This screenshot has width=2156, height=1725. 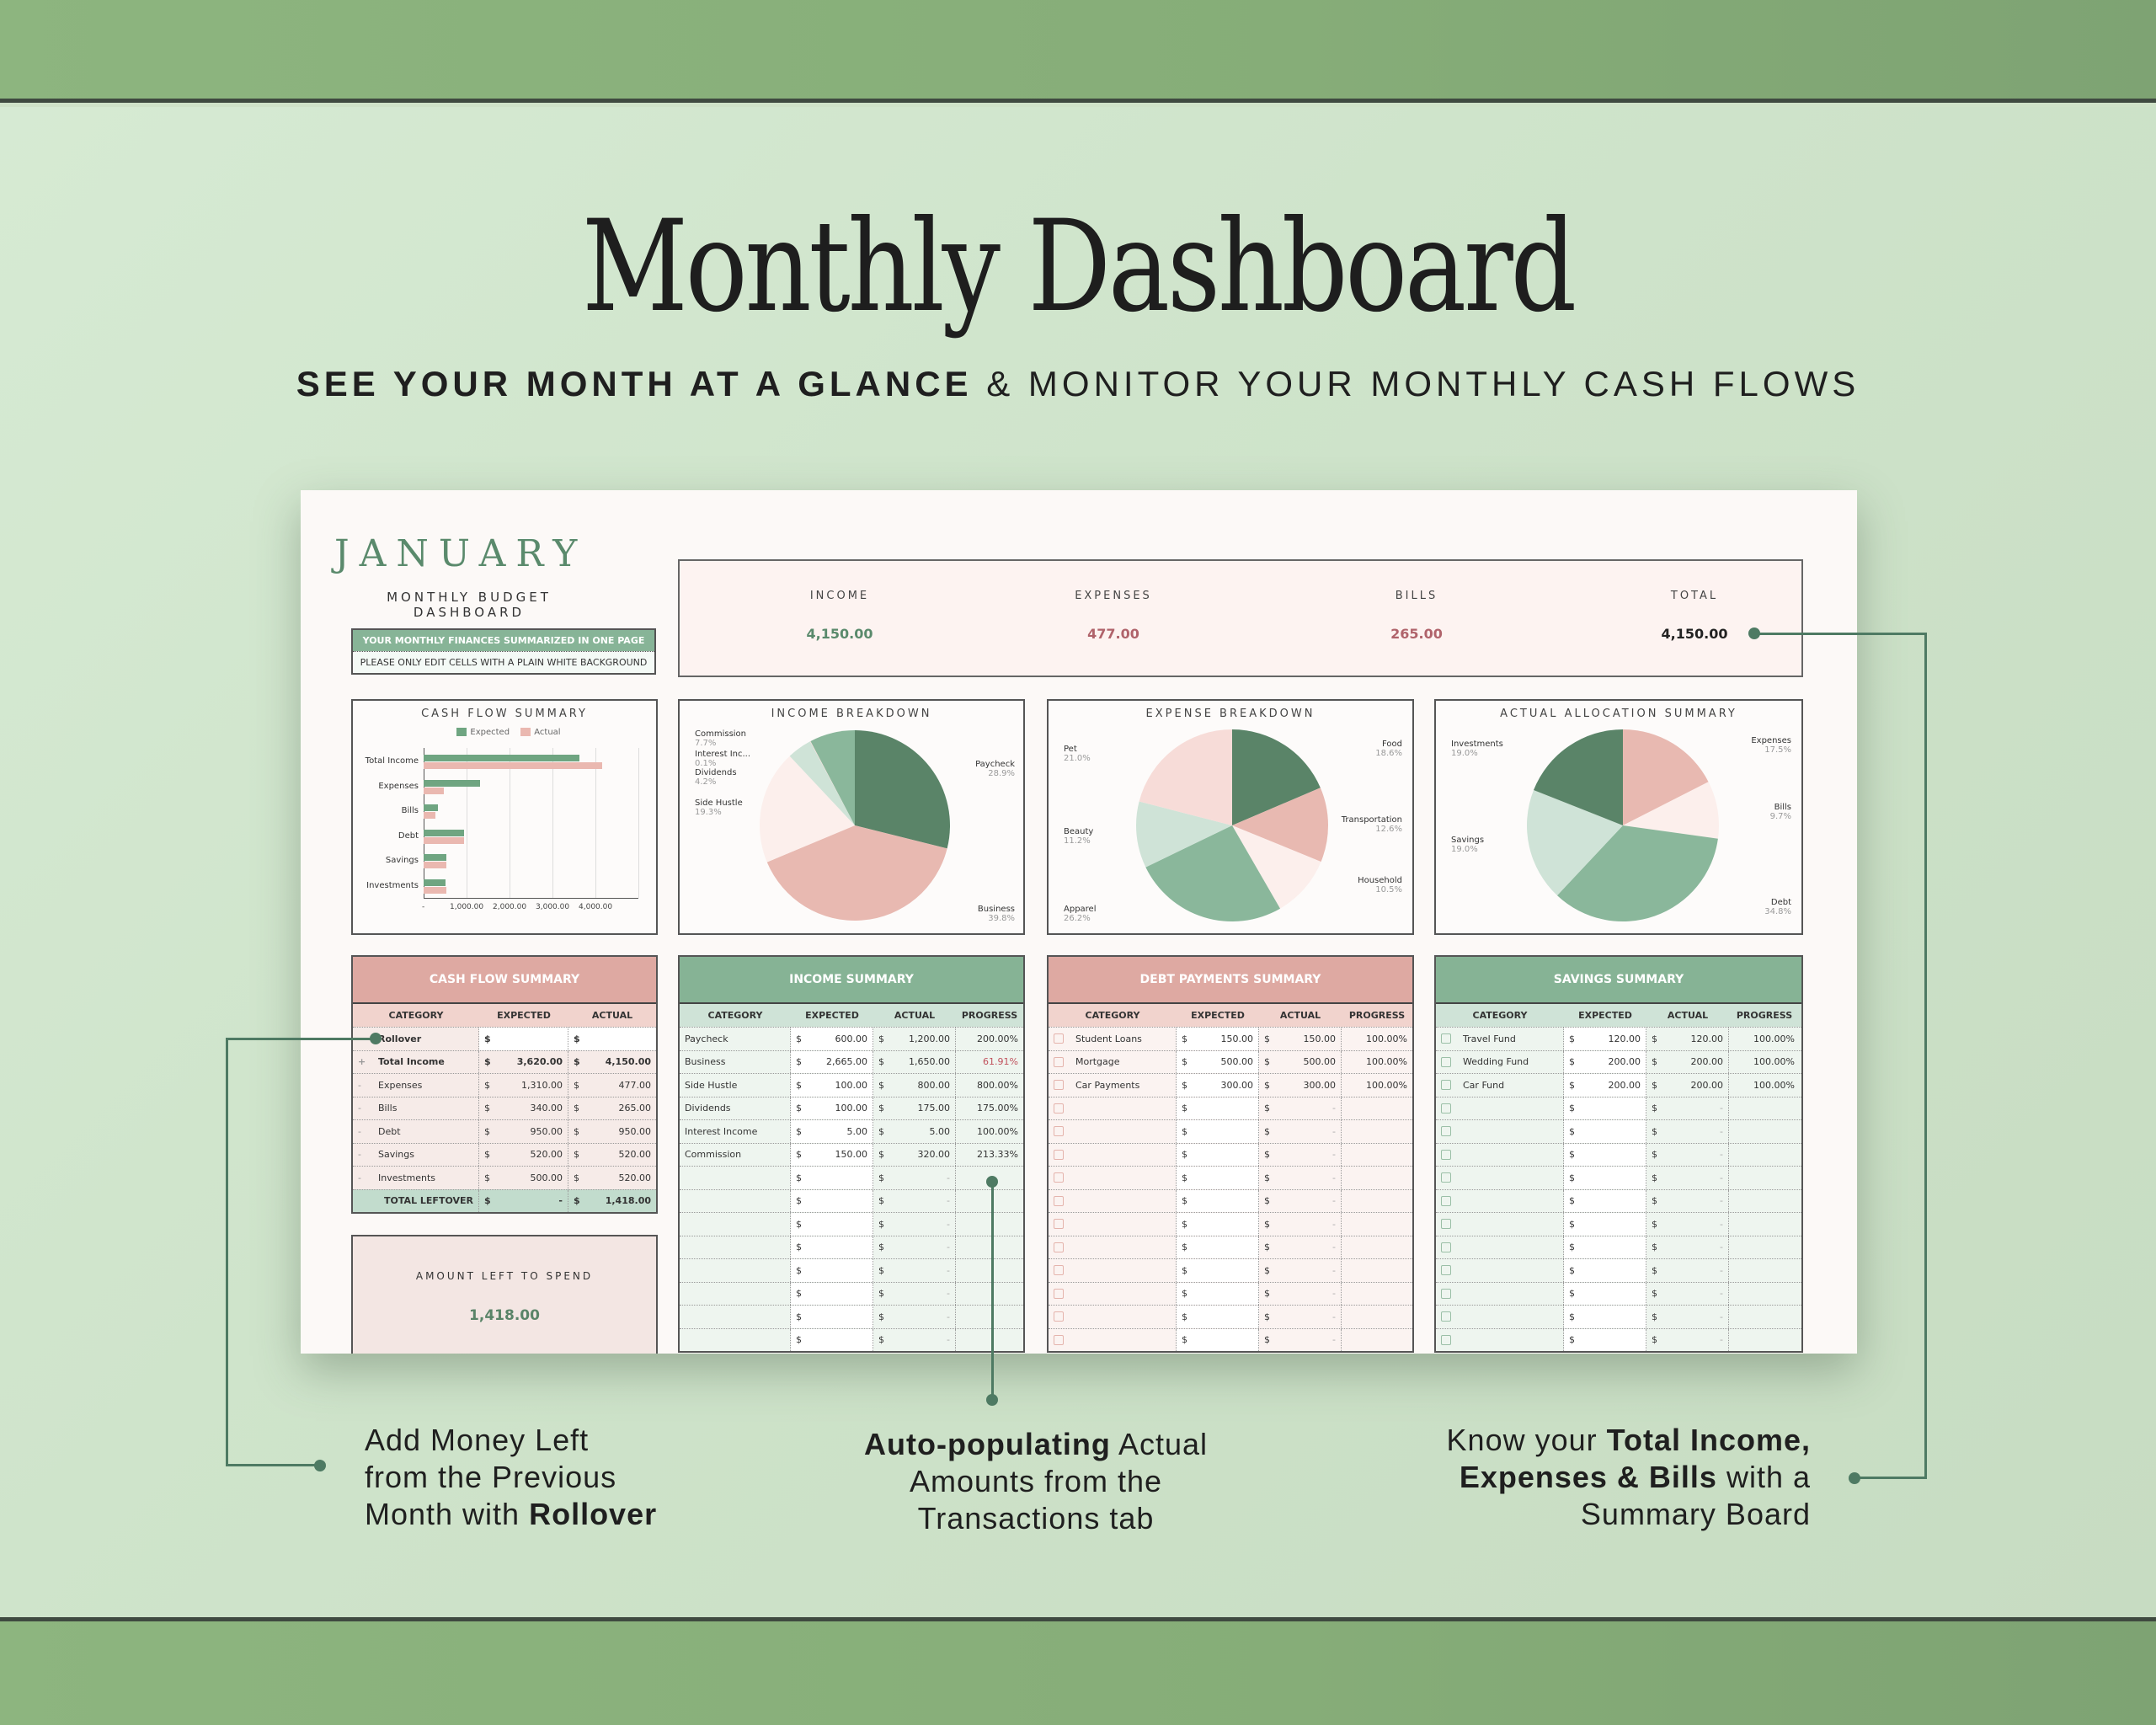 What do you see at coordinates (735, 1061) in the screenshot?
I see `category-cell: Business` at bounding box center [735, 1061].